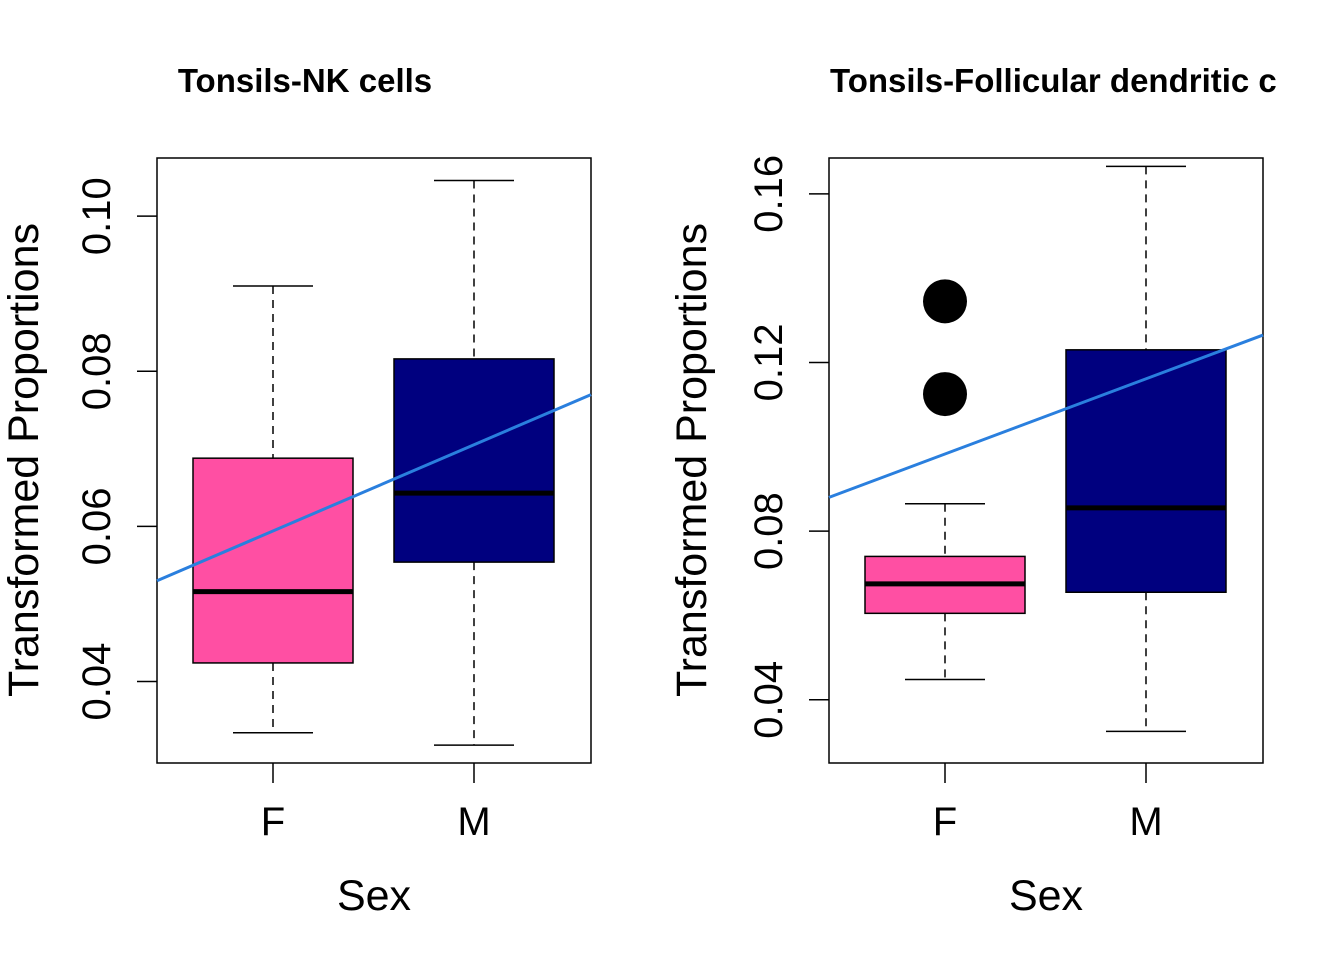 This screenshot has height=960, width=1344. I want to click on panel-title: Tonsils-Follicular dendritic c, so click(1053, 80).